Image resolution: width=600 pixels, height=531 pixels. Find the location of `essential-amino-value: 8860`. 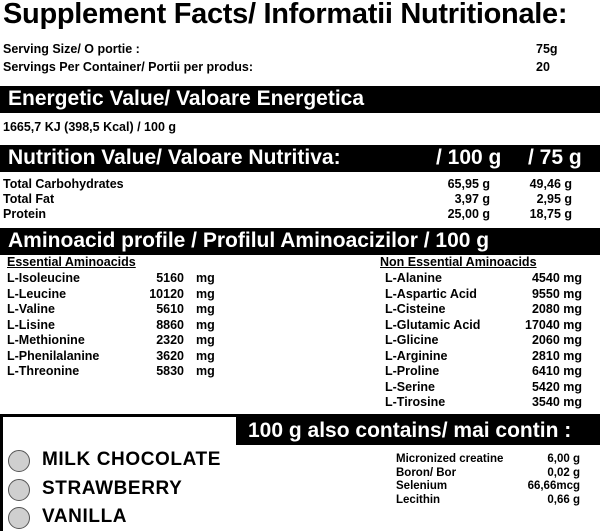

essential-amino-value: 8860 is located at coordinates (170, 324).